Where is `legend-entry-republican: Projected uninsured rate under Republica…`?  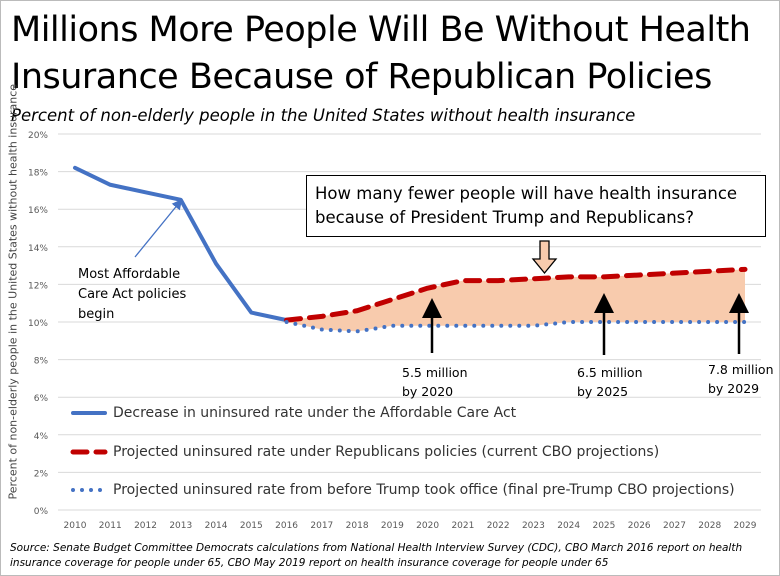
legend-entry-republican: Projected uninsured rate under Republica… is located at coordinates (386, 452).